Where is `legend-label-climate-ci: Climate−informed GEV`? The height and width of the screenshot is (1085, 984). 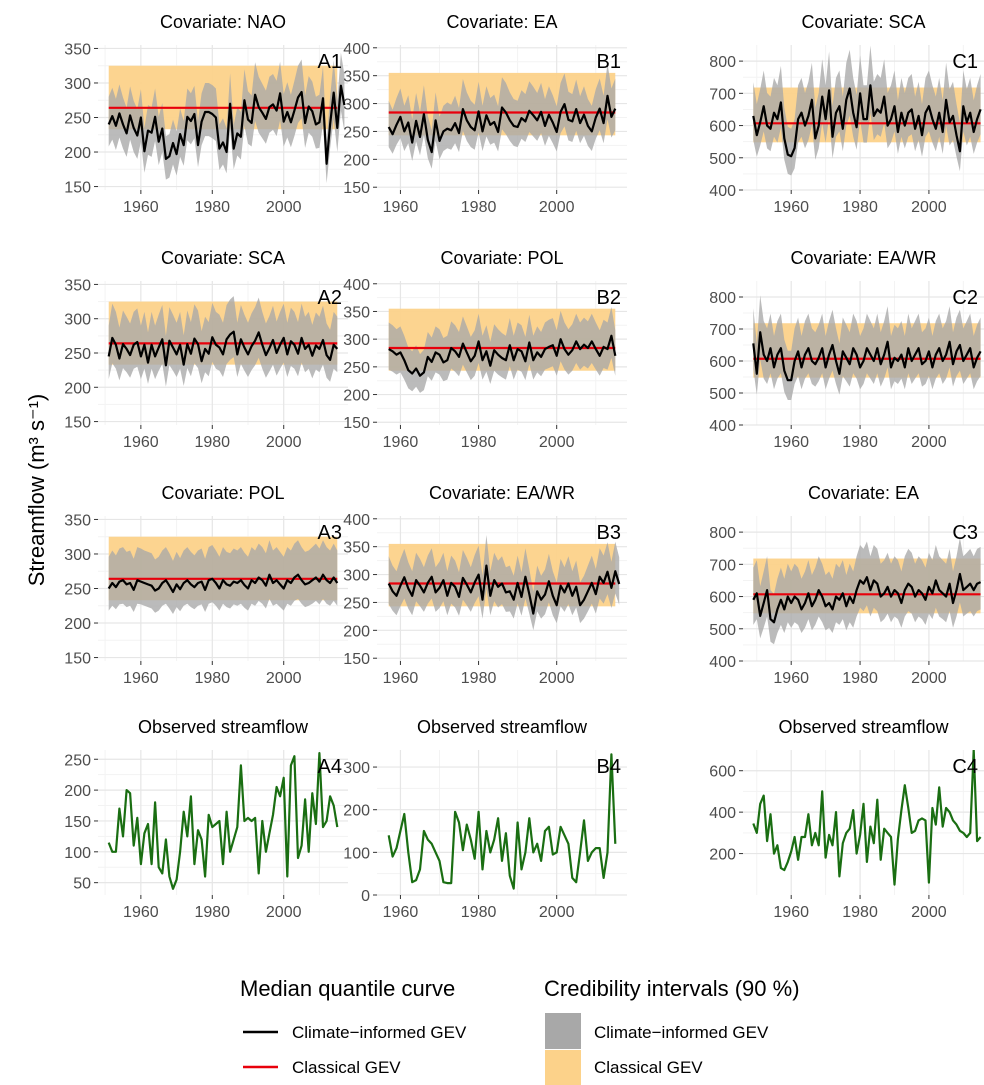 legend-label-climate-ci: Climate−informed GEV is located at coordinates (681, 1032).